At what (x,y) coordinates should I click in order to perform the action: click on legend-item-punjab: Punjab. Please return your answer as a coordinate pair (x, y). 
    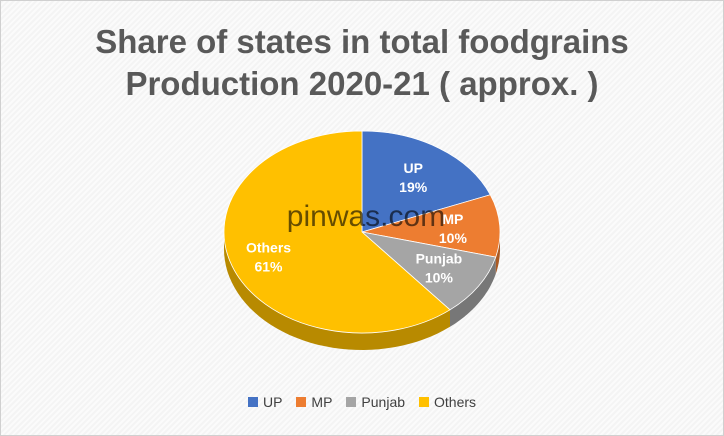
    Looking at the image, I should click on (375, 402).